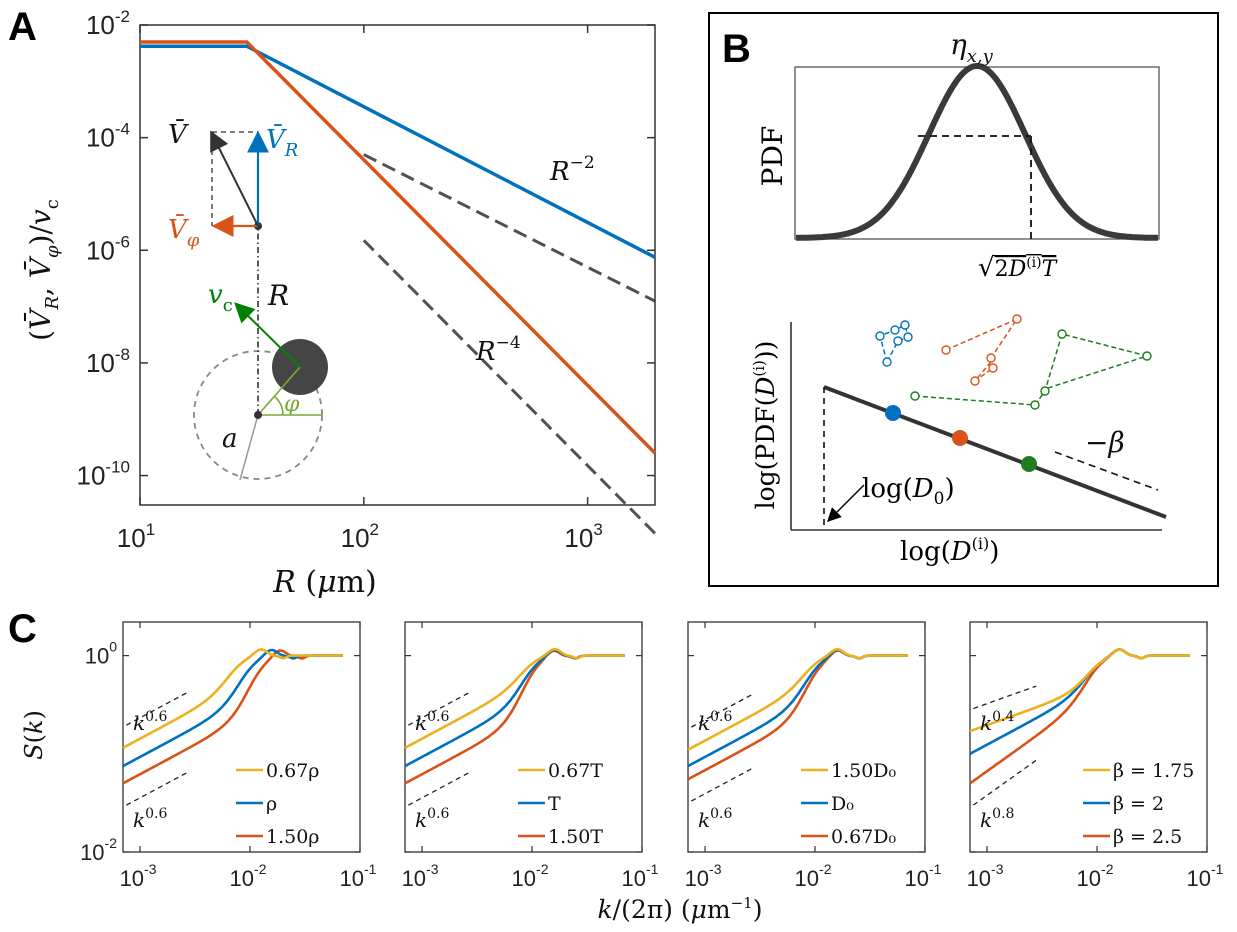 The image size is (1237, 932). I want to click on panel-a-ylabel: (V̄R, V̄φ)/vc, so click(43, 270).